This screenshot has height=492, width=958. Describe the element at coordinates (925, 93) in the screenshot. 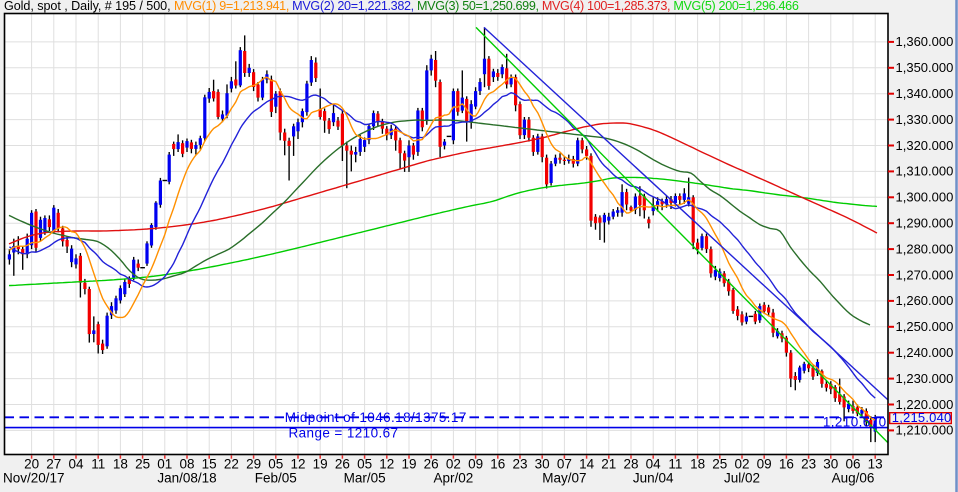

I see `svg-text: 1,340.000` at that location.